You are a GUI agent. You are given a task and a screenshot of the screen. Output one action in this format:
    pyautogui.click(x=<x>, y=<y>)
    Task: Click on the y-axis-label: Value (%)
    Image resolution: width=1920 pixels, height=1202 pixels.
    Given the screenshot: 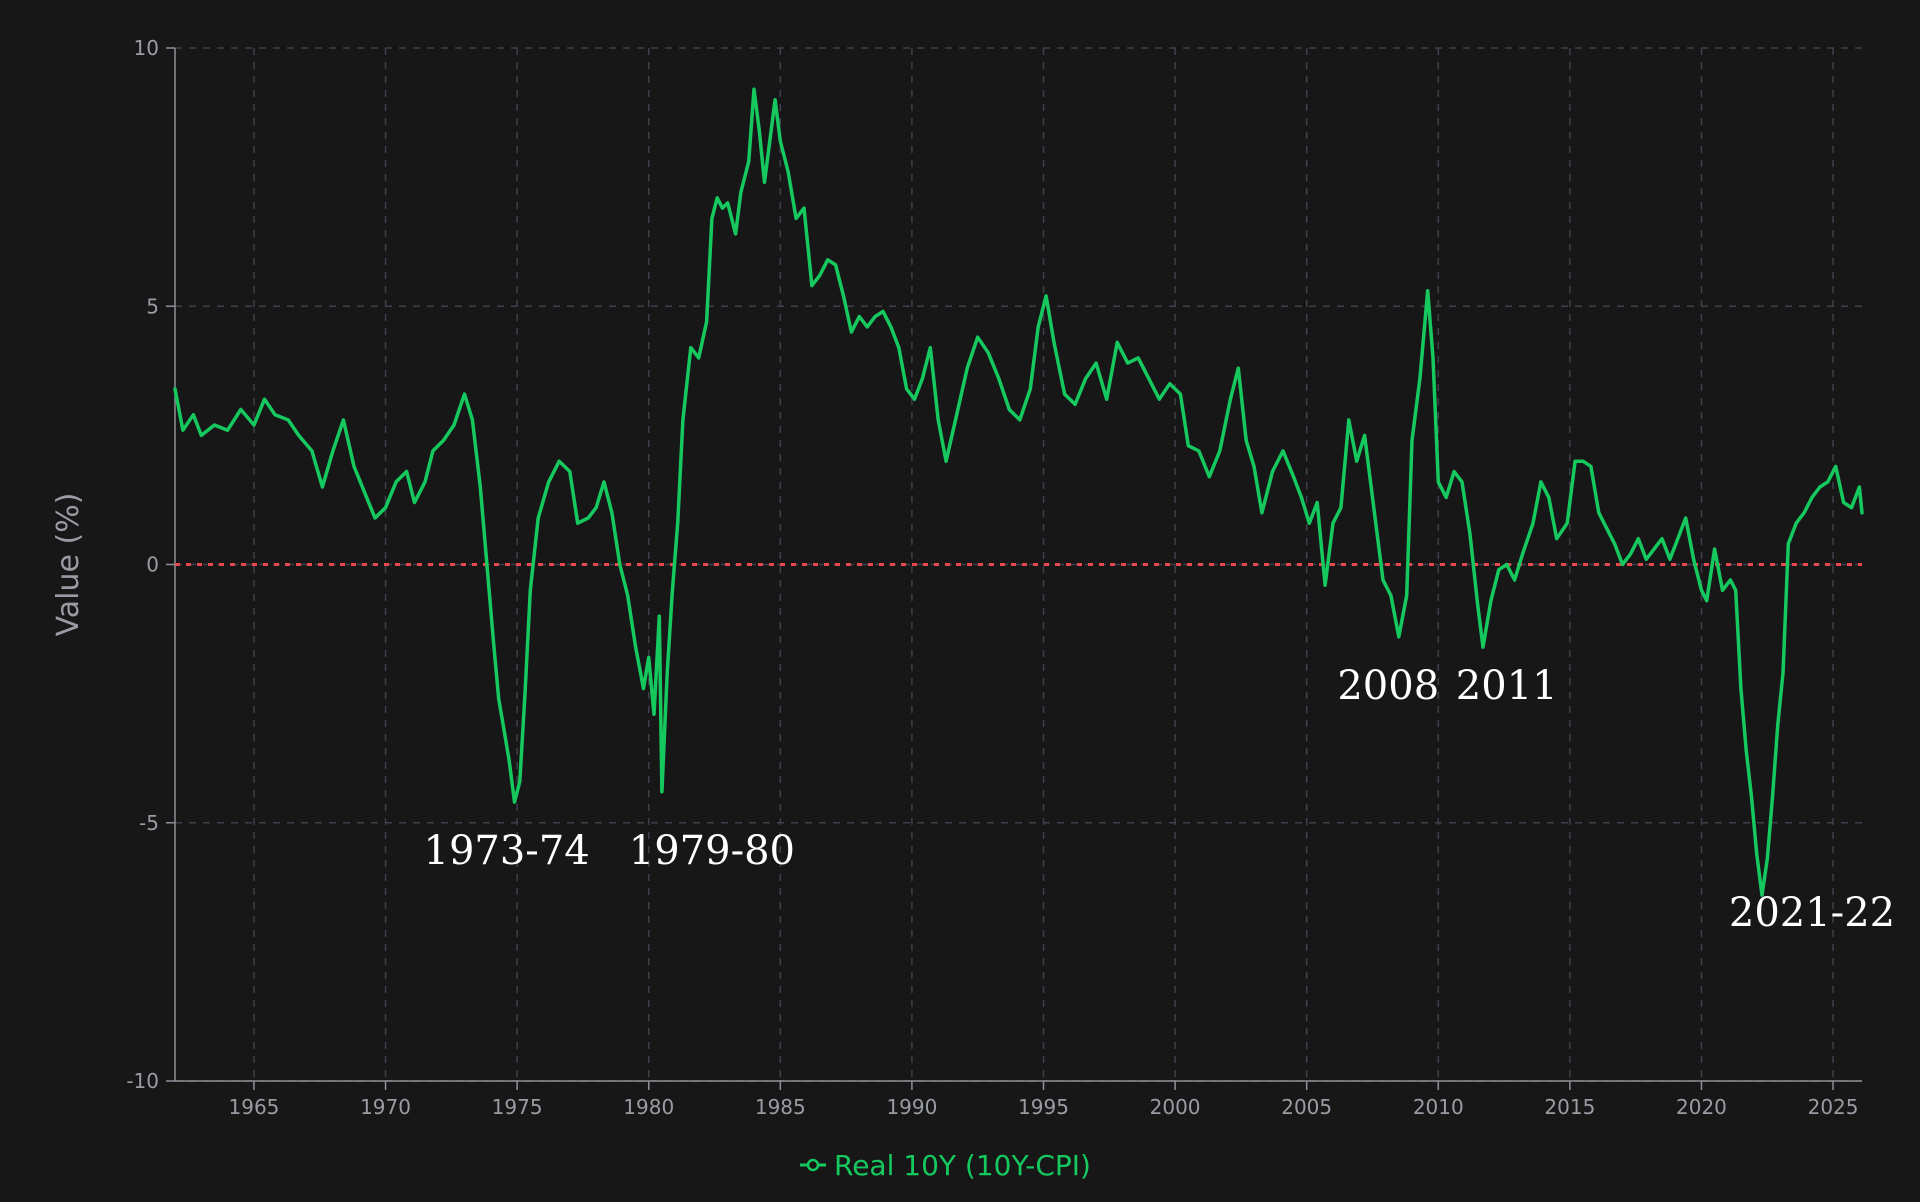 What is the action you would take?
    pyautogui.click(x=68, y=565)
    